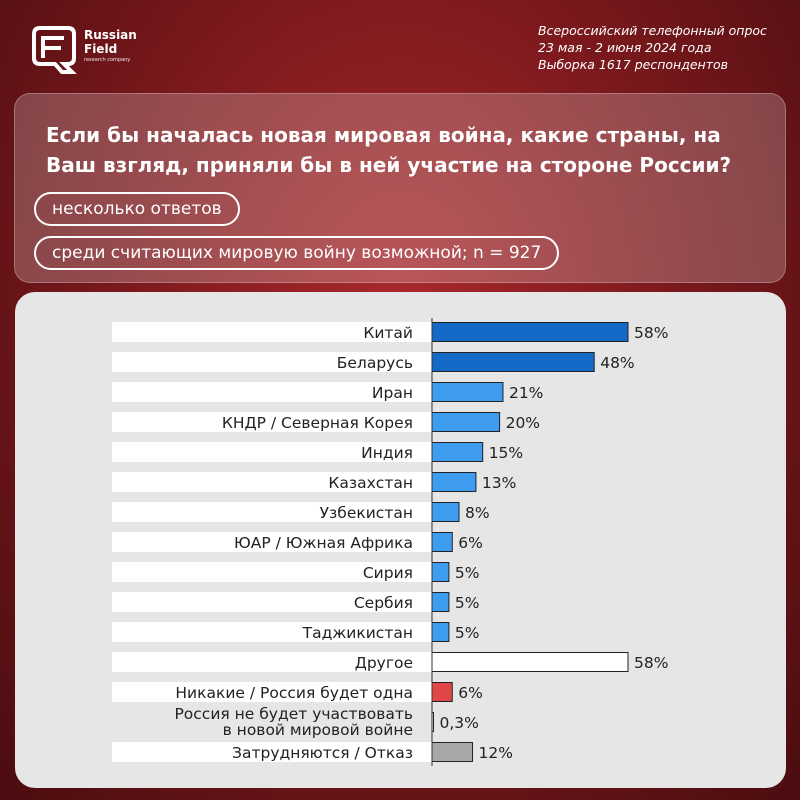 This screenshot has width=800, height=800. Describe the element at coordinates (54, 50) in the screenshot. I see `russian-field-logo-icon` at that location.